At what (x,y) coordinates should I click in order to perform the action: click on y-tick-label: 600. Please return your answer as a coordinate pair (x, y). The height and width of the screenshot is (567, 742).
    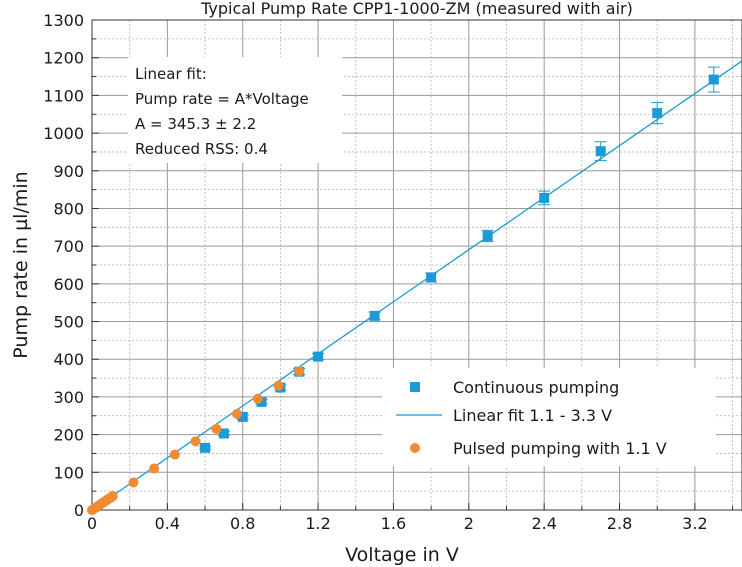
    Looking at the image, I should click on (68, 284).